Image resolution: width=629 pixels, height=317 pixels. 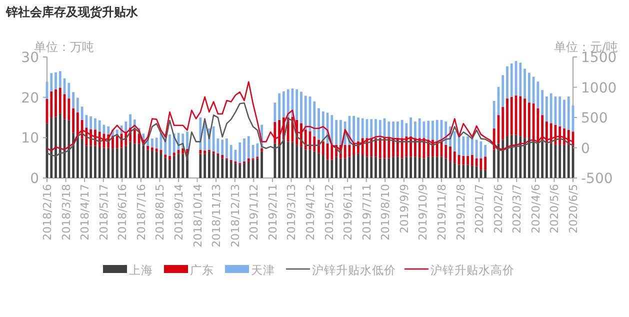 What do you see at coordinates (354, 270) in the screenshot?
I see `legend-label: 沪锌升贴水低价` at bounding box center [354, 270].